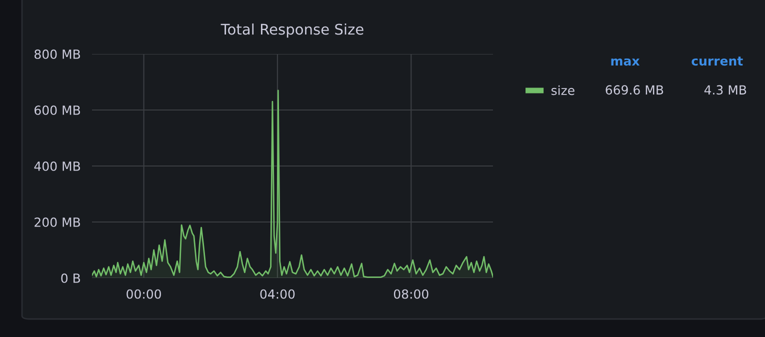  Describe the element at coordinates (57, 110) in the screenshot. I see `y-tick-label: 600 MB` at that location.